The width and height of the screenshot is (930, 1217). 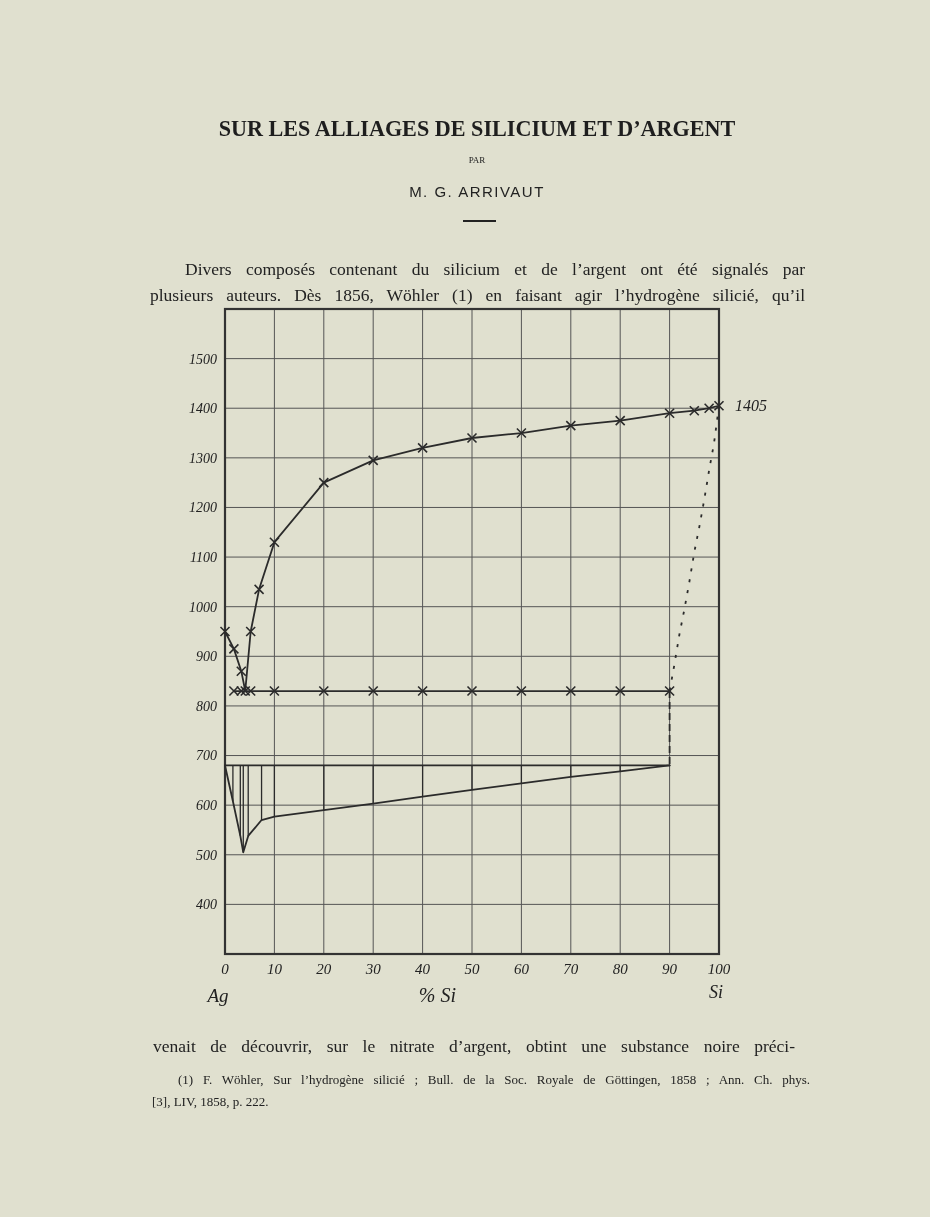 I want to click on y-tick-label: 1000, so click(x=203, y=607).